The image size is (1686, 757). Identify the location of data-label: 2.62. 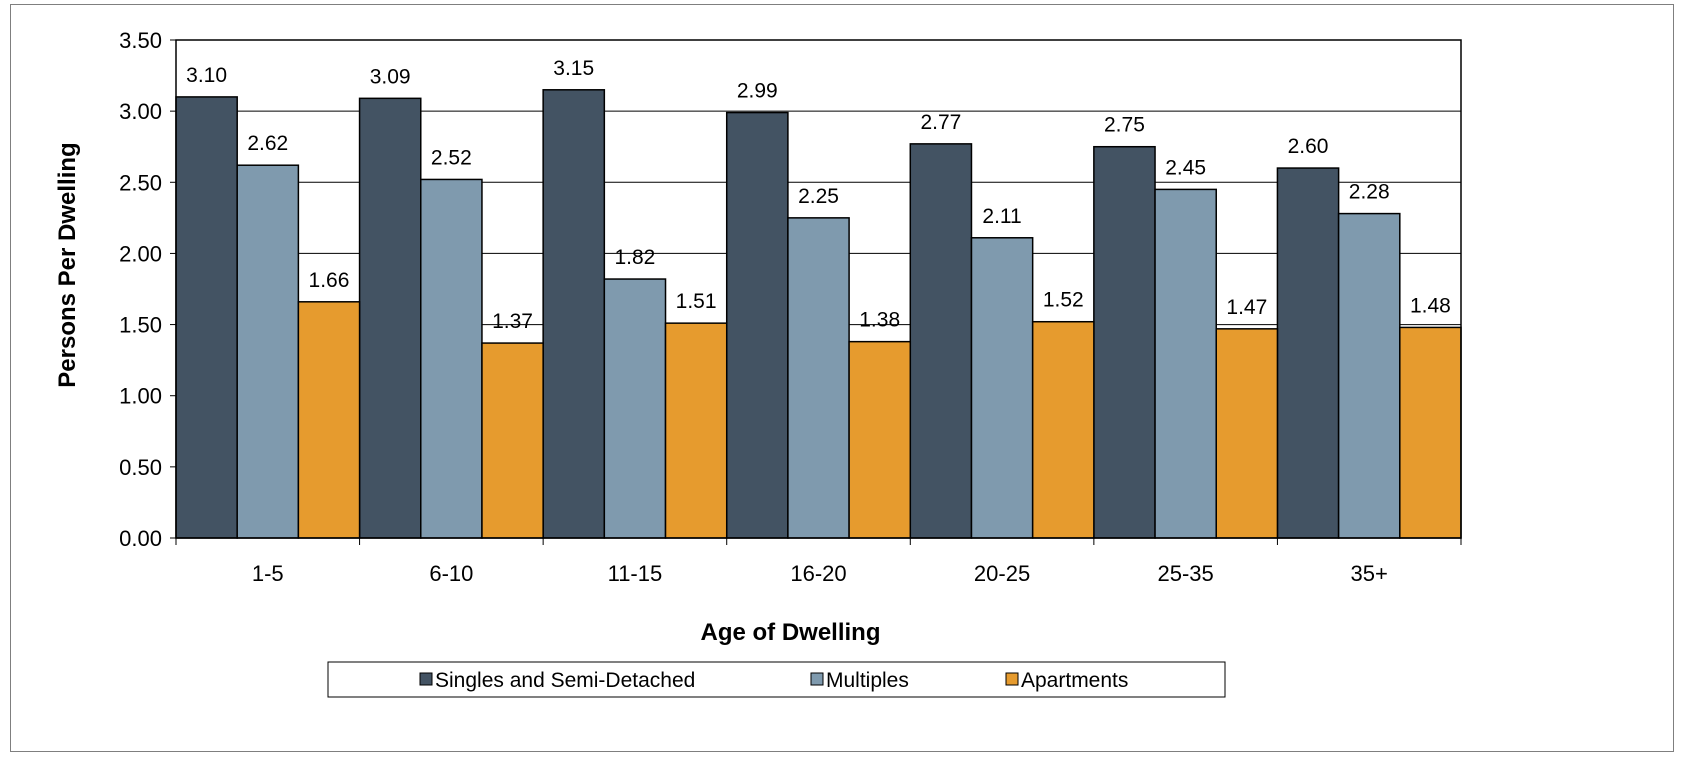
(267, 143).